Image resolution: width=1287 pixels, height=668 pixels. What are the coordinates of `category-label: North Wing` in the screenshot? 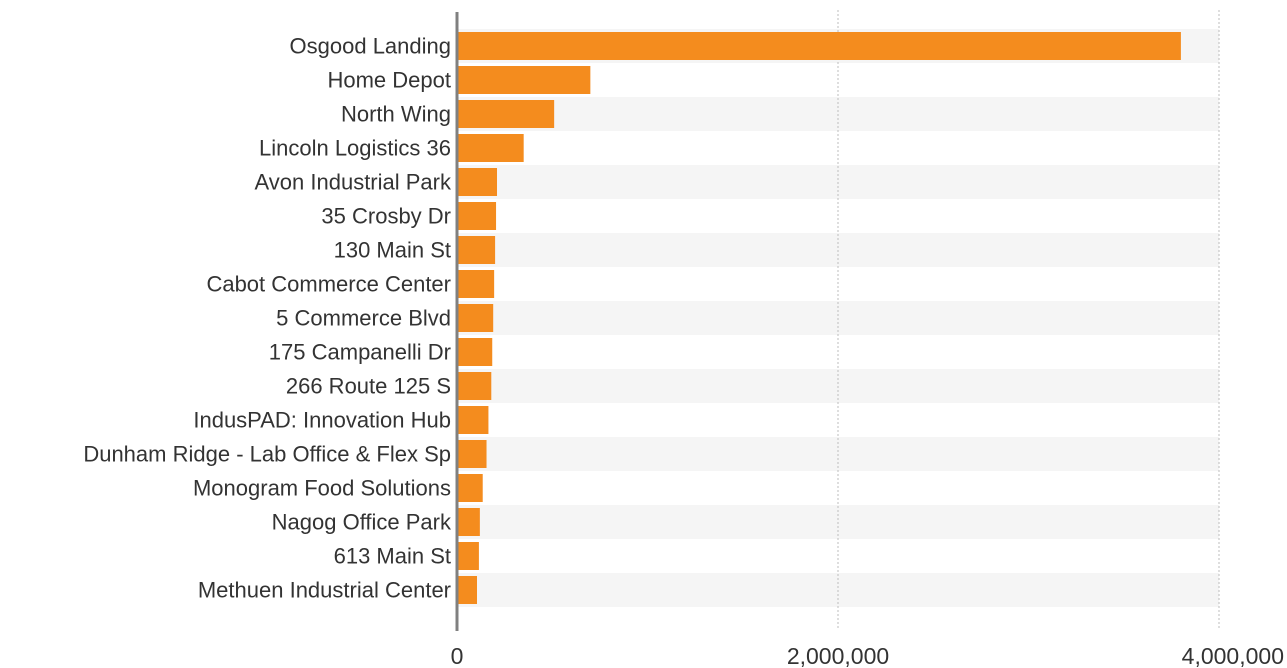 It's located at (396, 114).